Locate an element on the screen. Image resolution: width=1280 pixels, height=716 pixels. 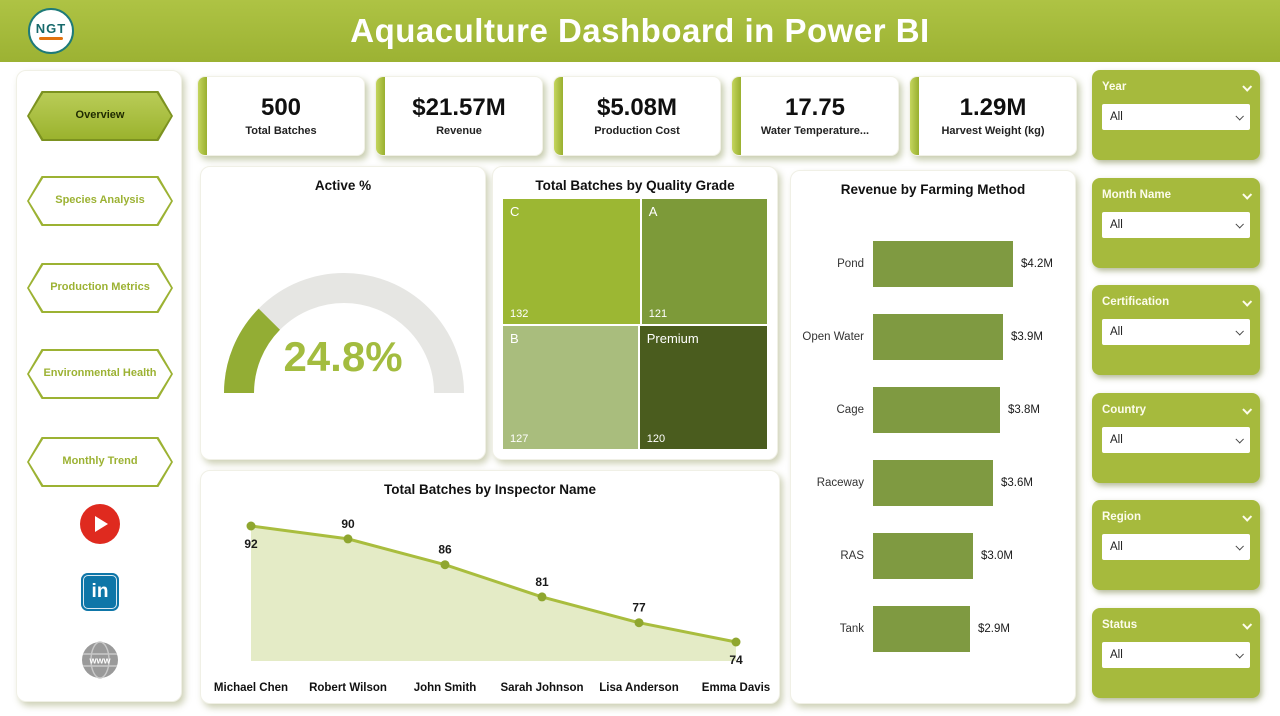
kpi-value: 1.29M is located at coordinates (993, 107).